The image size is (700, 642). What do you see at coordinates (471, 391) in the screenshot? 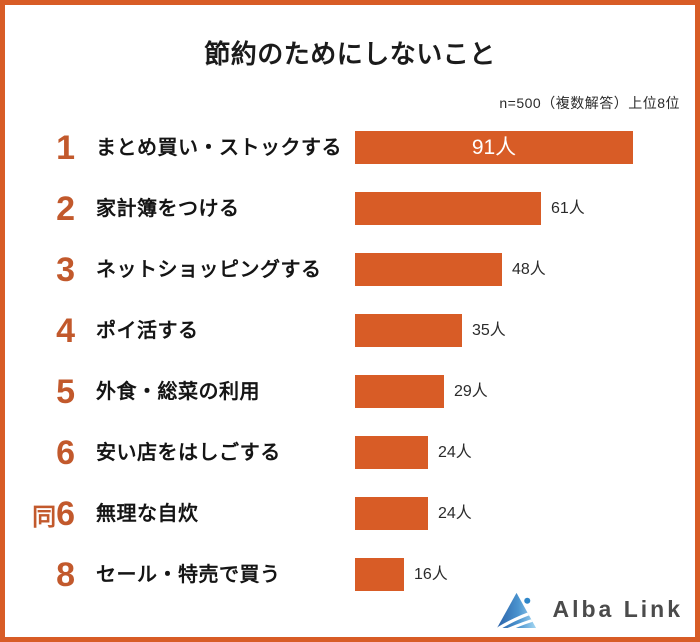
I see `value-label: 29人` at bounding box center [471, 391].